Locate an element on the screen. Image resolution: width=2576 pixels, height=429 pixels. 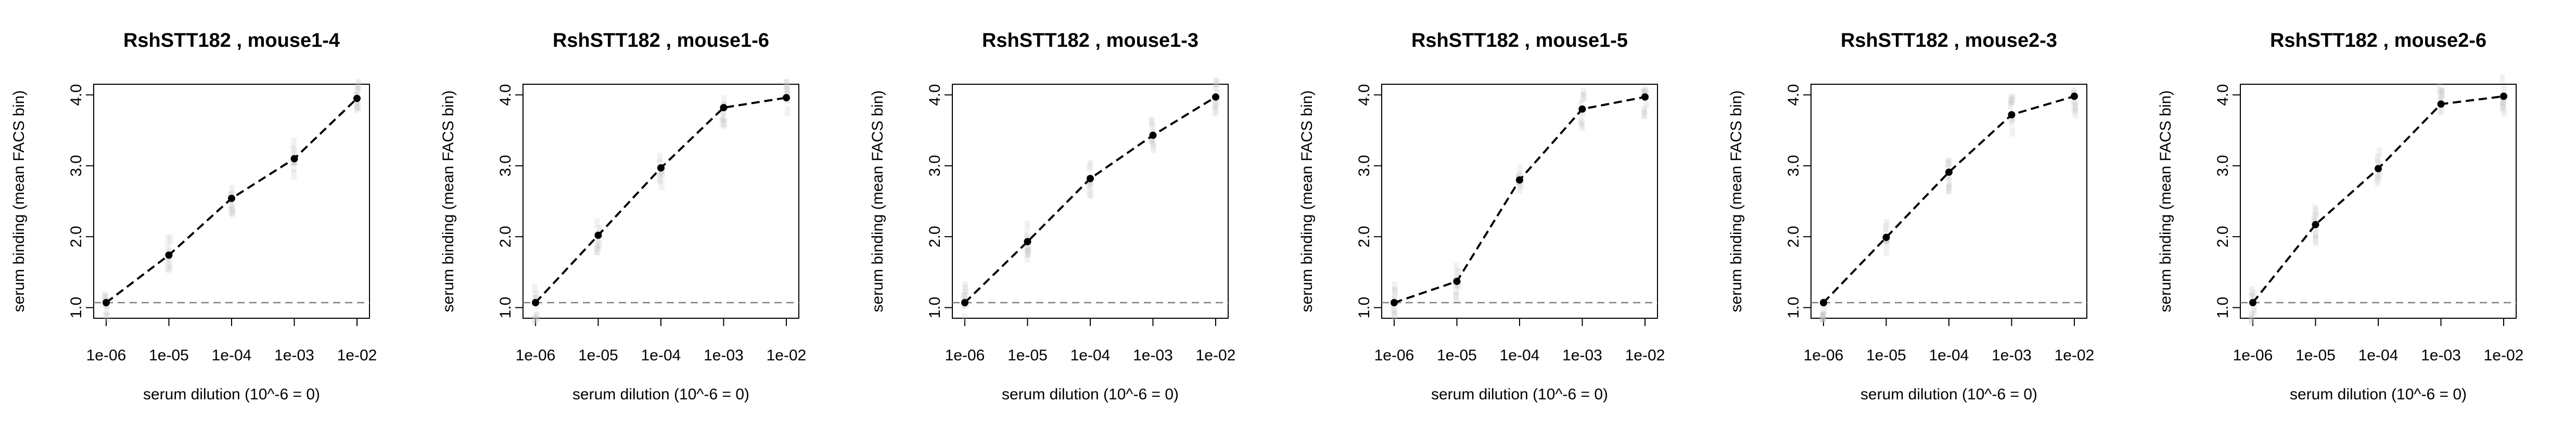
series-line is located at coordinates (660, 200).